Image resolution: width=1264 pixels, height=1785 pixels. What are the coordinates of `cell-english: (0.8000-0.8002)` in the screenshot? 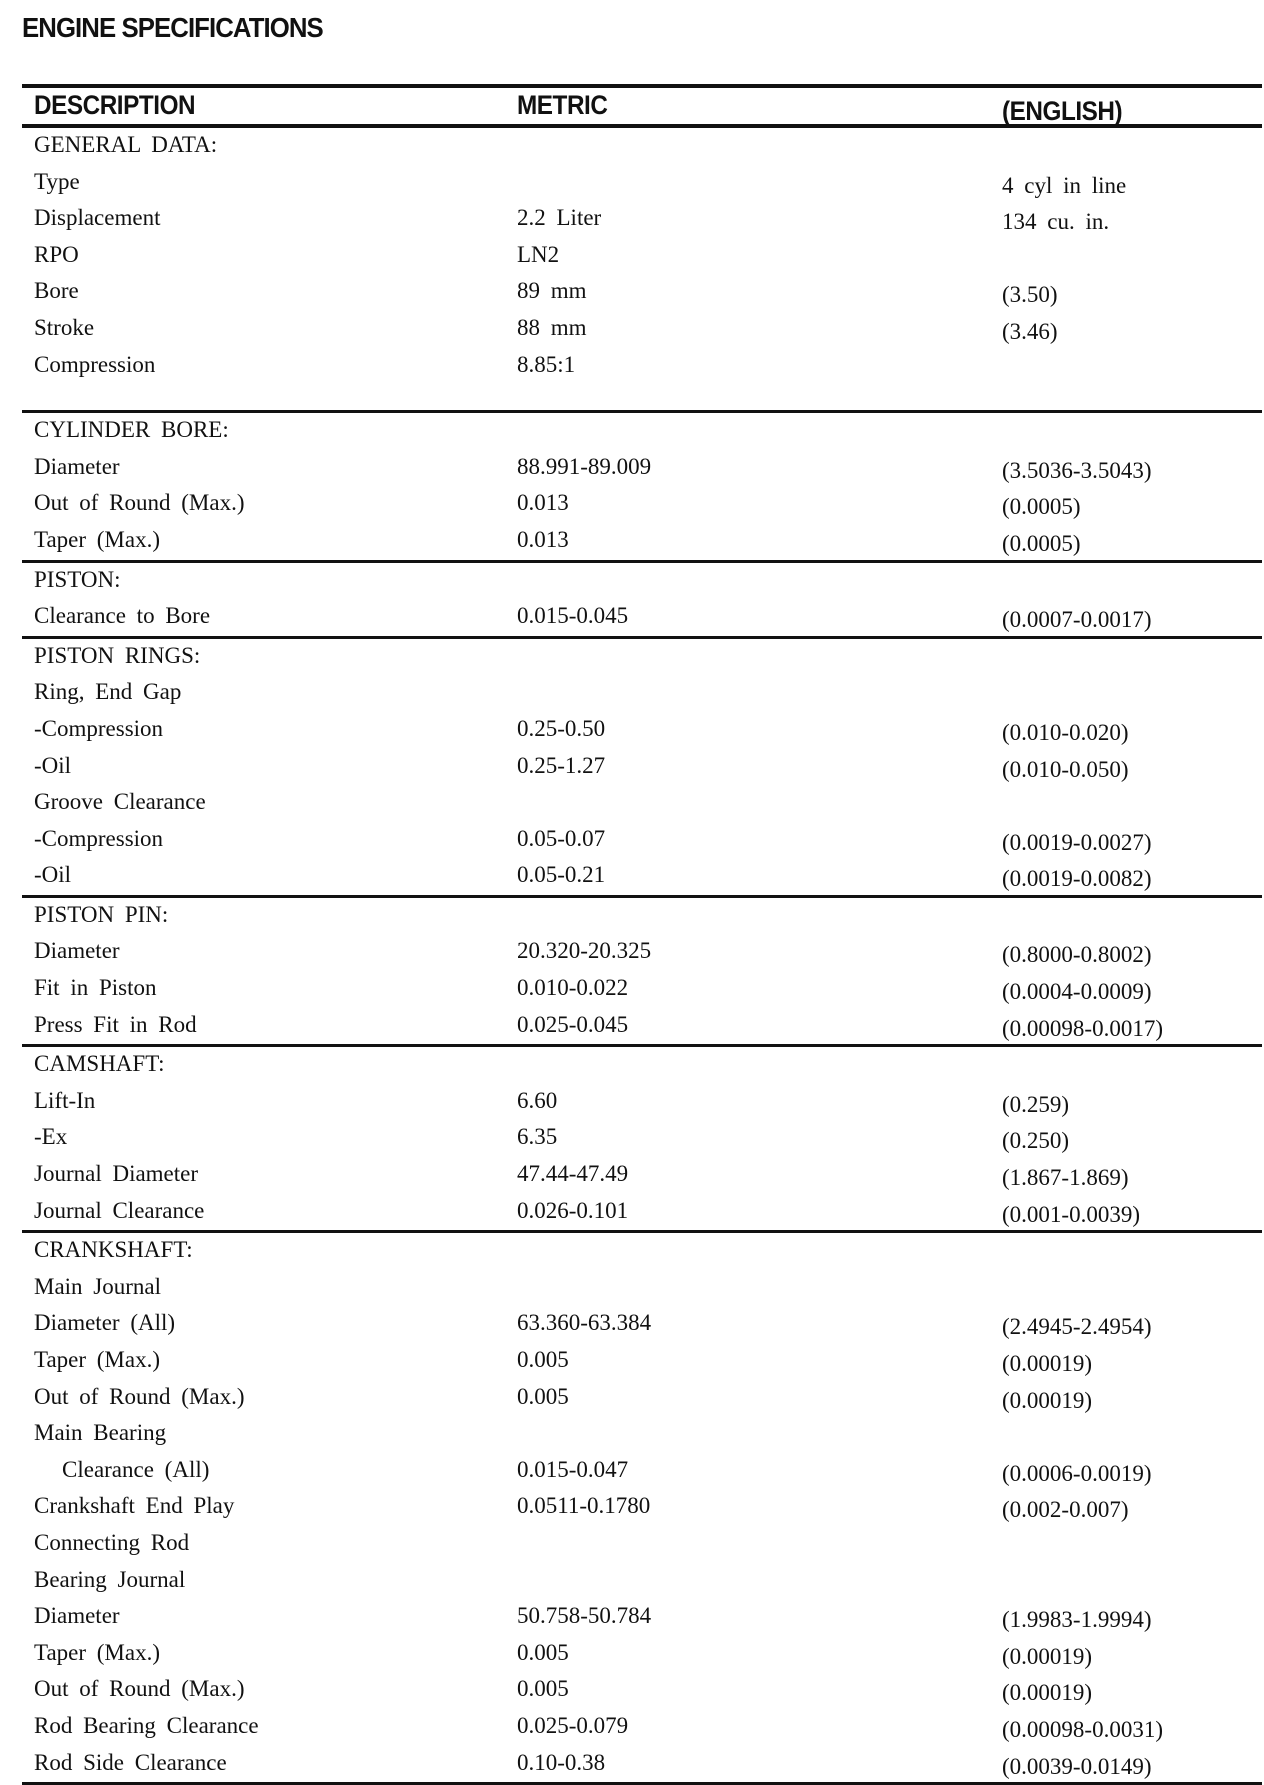 It's located at (1077, 955).